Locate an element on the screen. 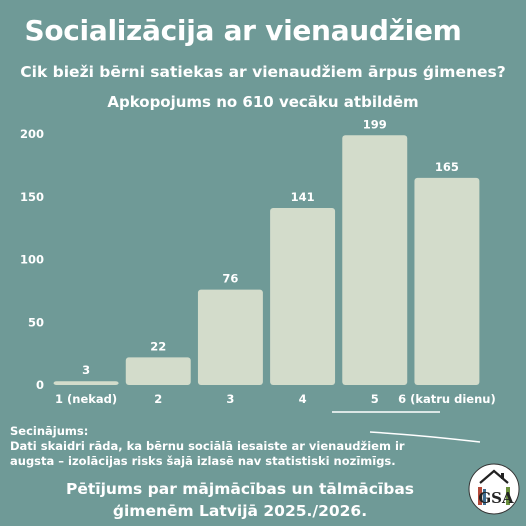 This screenshot has height=526, width=526. x-tick-label: 1 (nekad) is located at coordinates (86, 399).